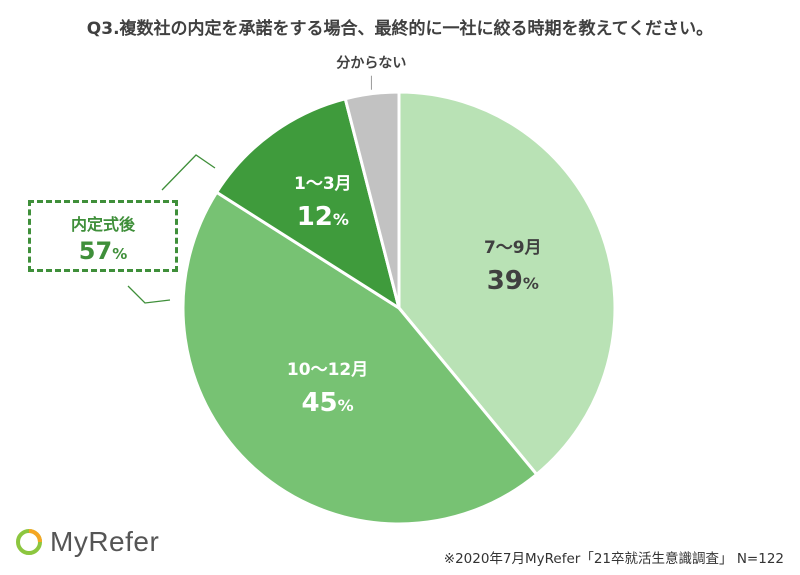  I want to click on chart-title: Q3.複数社の内定を承諾をする場合、最終的に一社に絞る時期を教えてください。, so click(400, 29).